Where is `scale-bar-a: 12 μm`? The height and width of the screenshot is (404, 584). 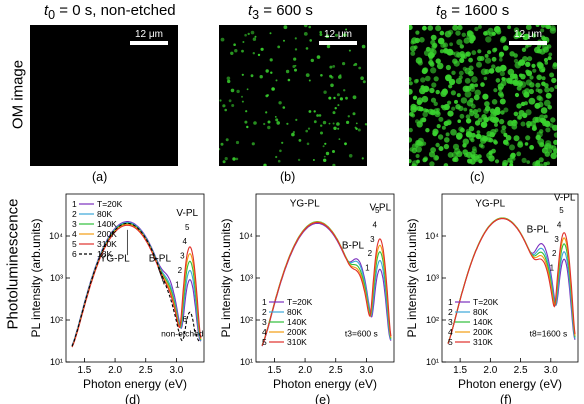
scale-bar-a: 12 μm is located at coordinates (149, 37).